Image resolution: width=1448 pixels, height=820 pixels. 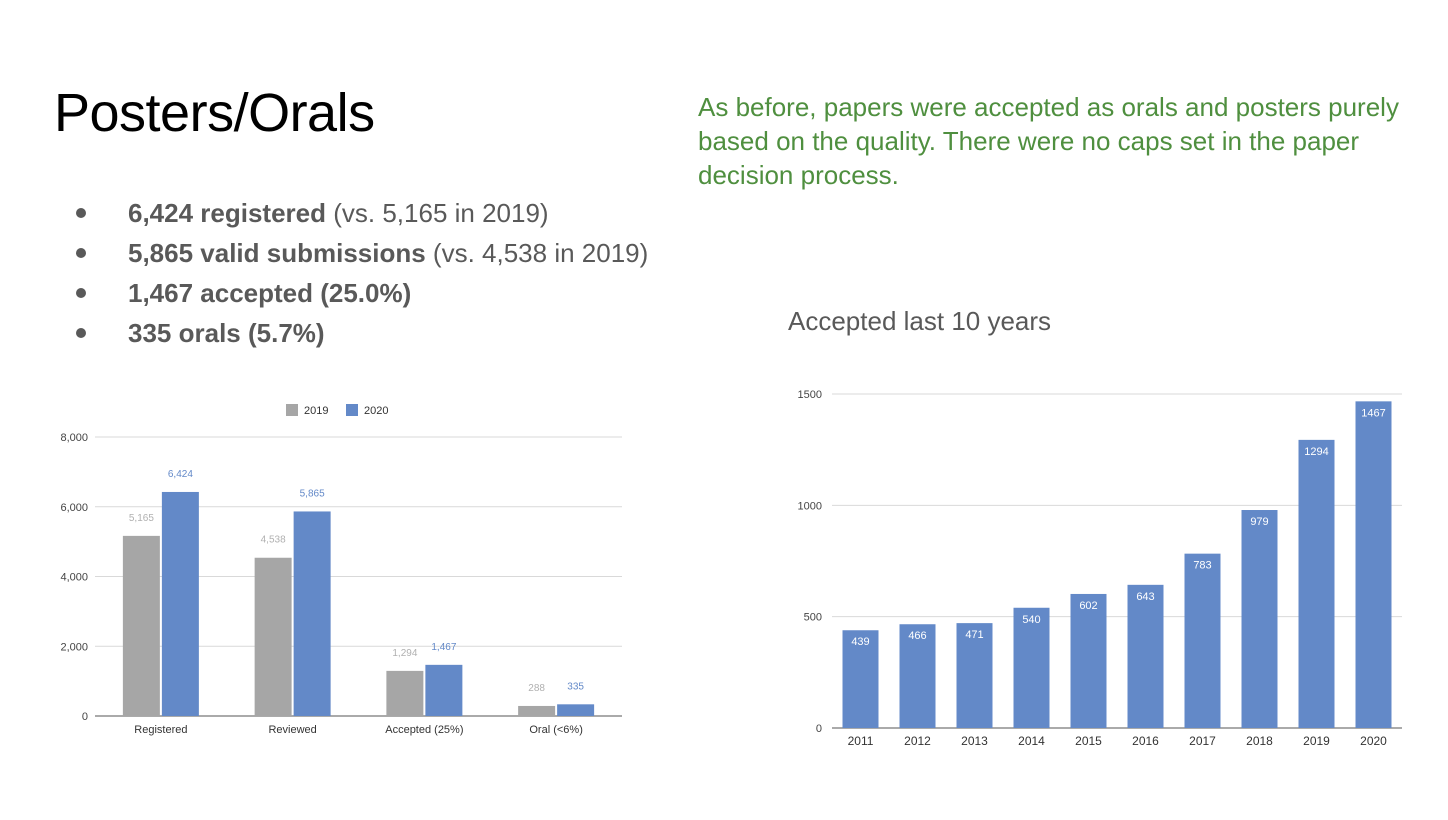 What do you see at coordinates (273, 540) in the screenshot?
I see `data-label: 4,538` at bounding box center [273, 540].